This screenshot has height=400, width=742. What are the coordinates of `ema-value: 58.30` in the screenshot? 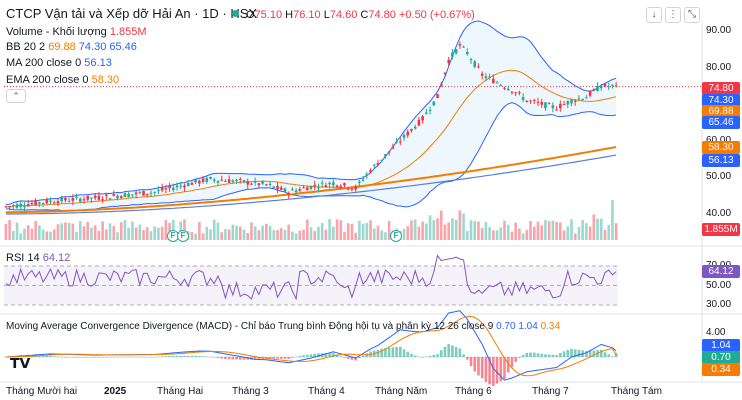 It's located at (105, 80).